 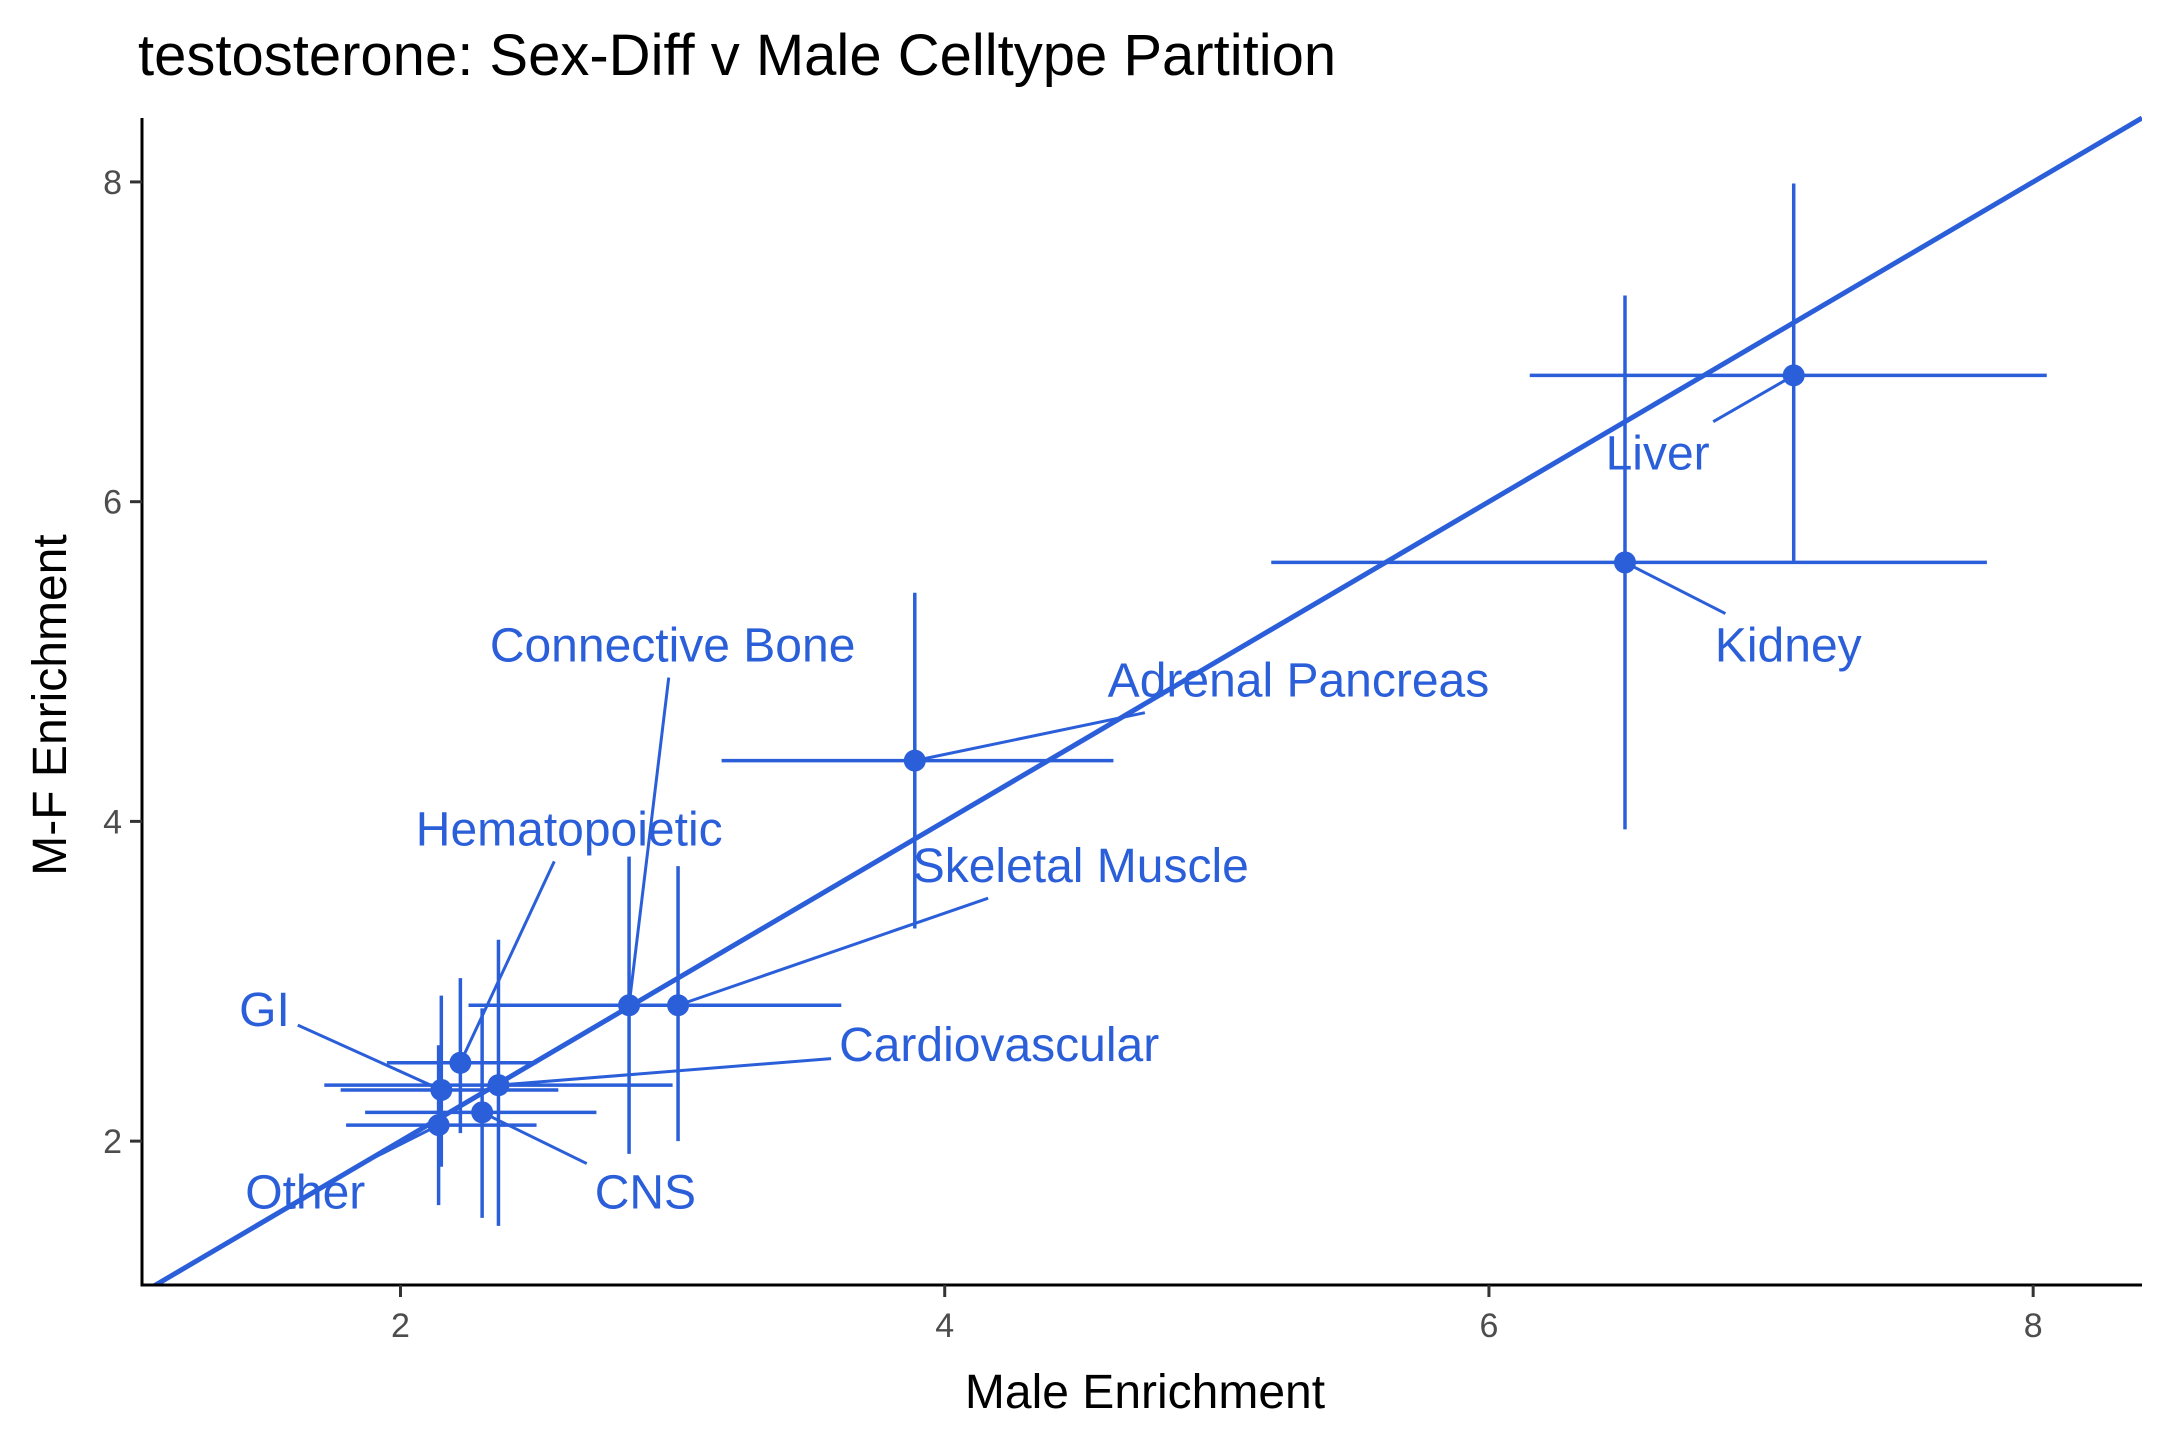 I want to click on y-axis-title: M-F Enrichment, so click(x=50, y=704).